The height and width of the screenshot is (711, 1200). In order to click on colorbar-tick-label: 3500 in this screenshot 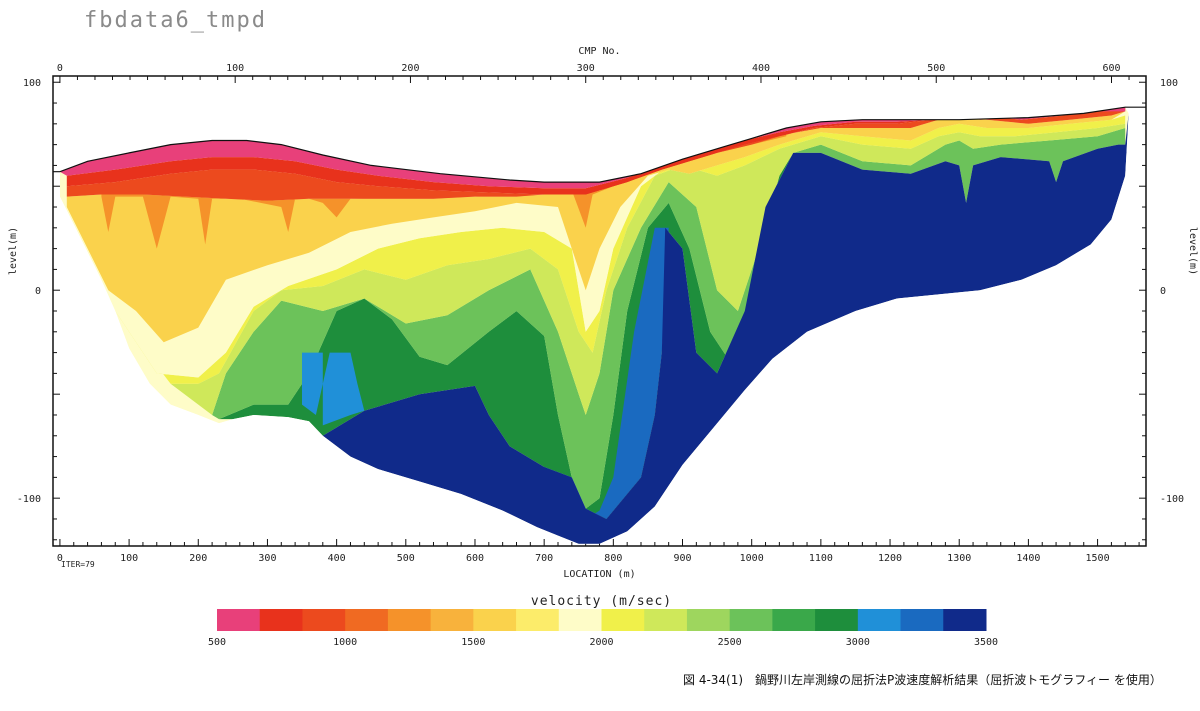, I will do `click(986, 642)`.